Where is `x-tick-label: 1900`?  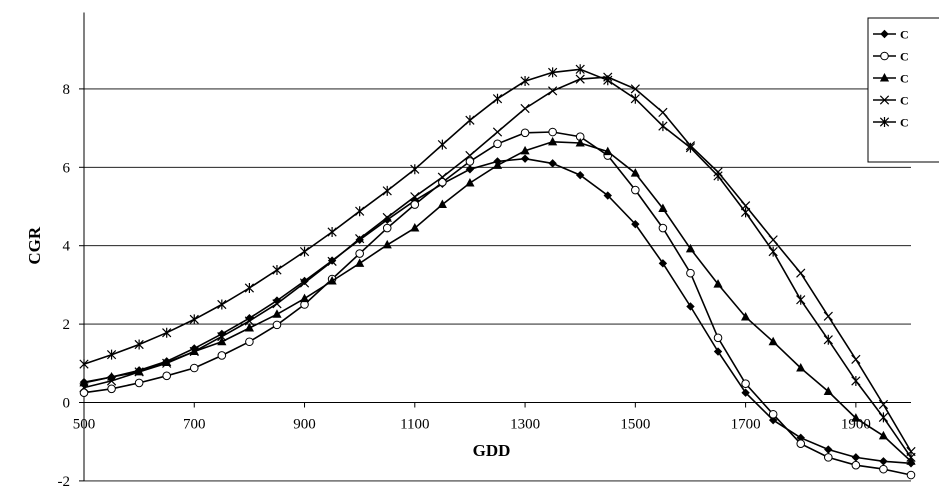 x-tick-label: 1900 is located at coordinates (856, 425).